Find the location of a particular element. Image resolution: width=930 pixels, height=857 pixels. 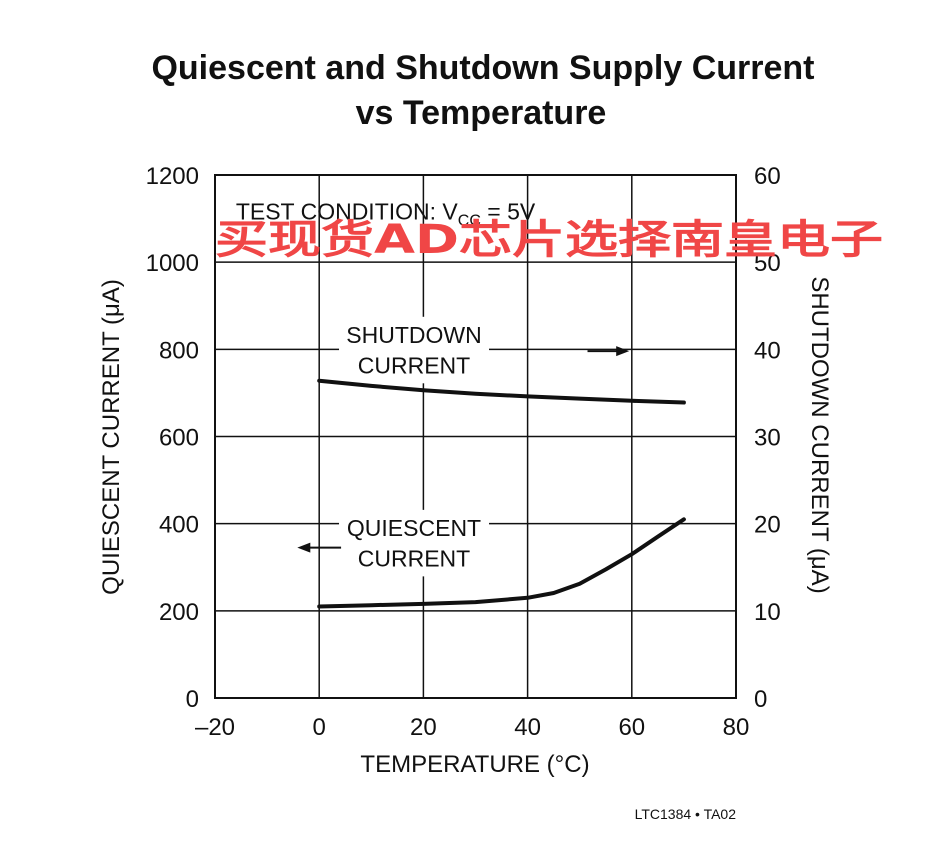

chart-title-line1: Quiescent and Shutdown Supply Current is located at coordinates (482, 68).